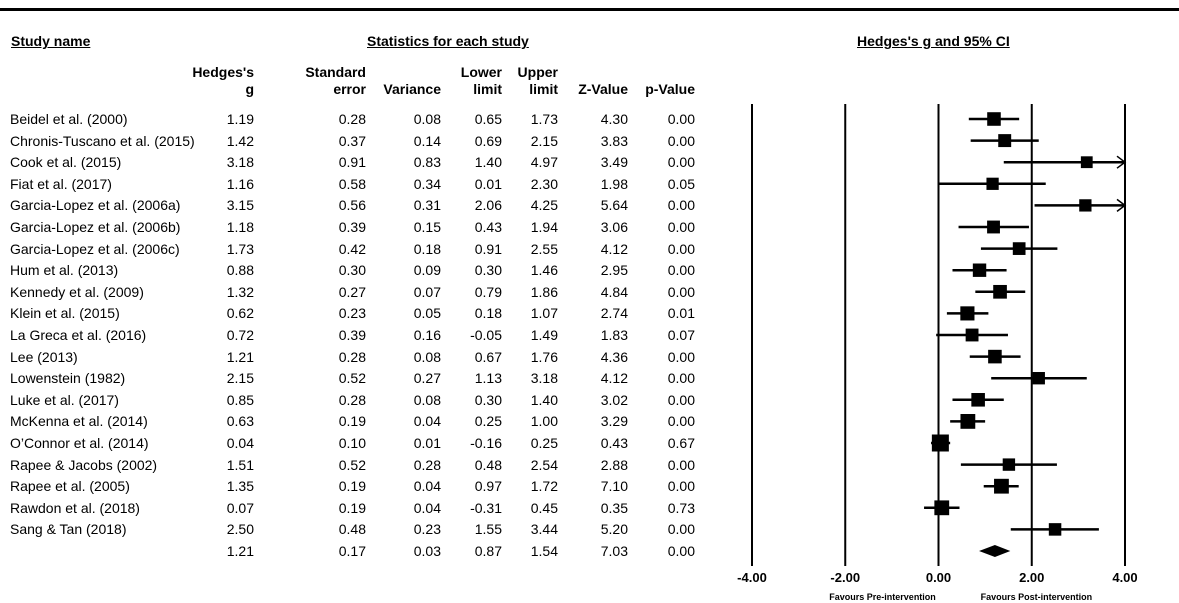  Describe the element at coordinates (544, 464) in the screenshot. I see `cell-hi: 2.54` at that location.